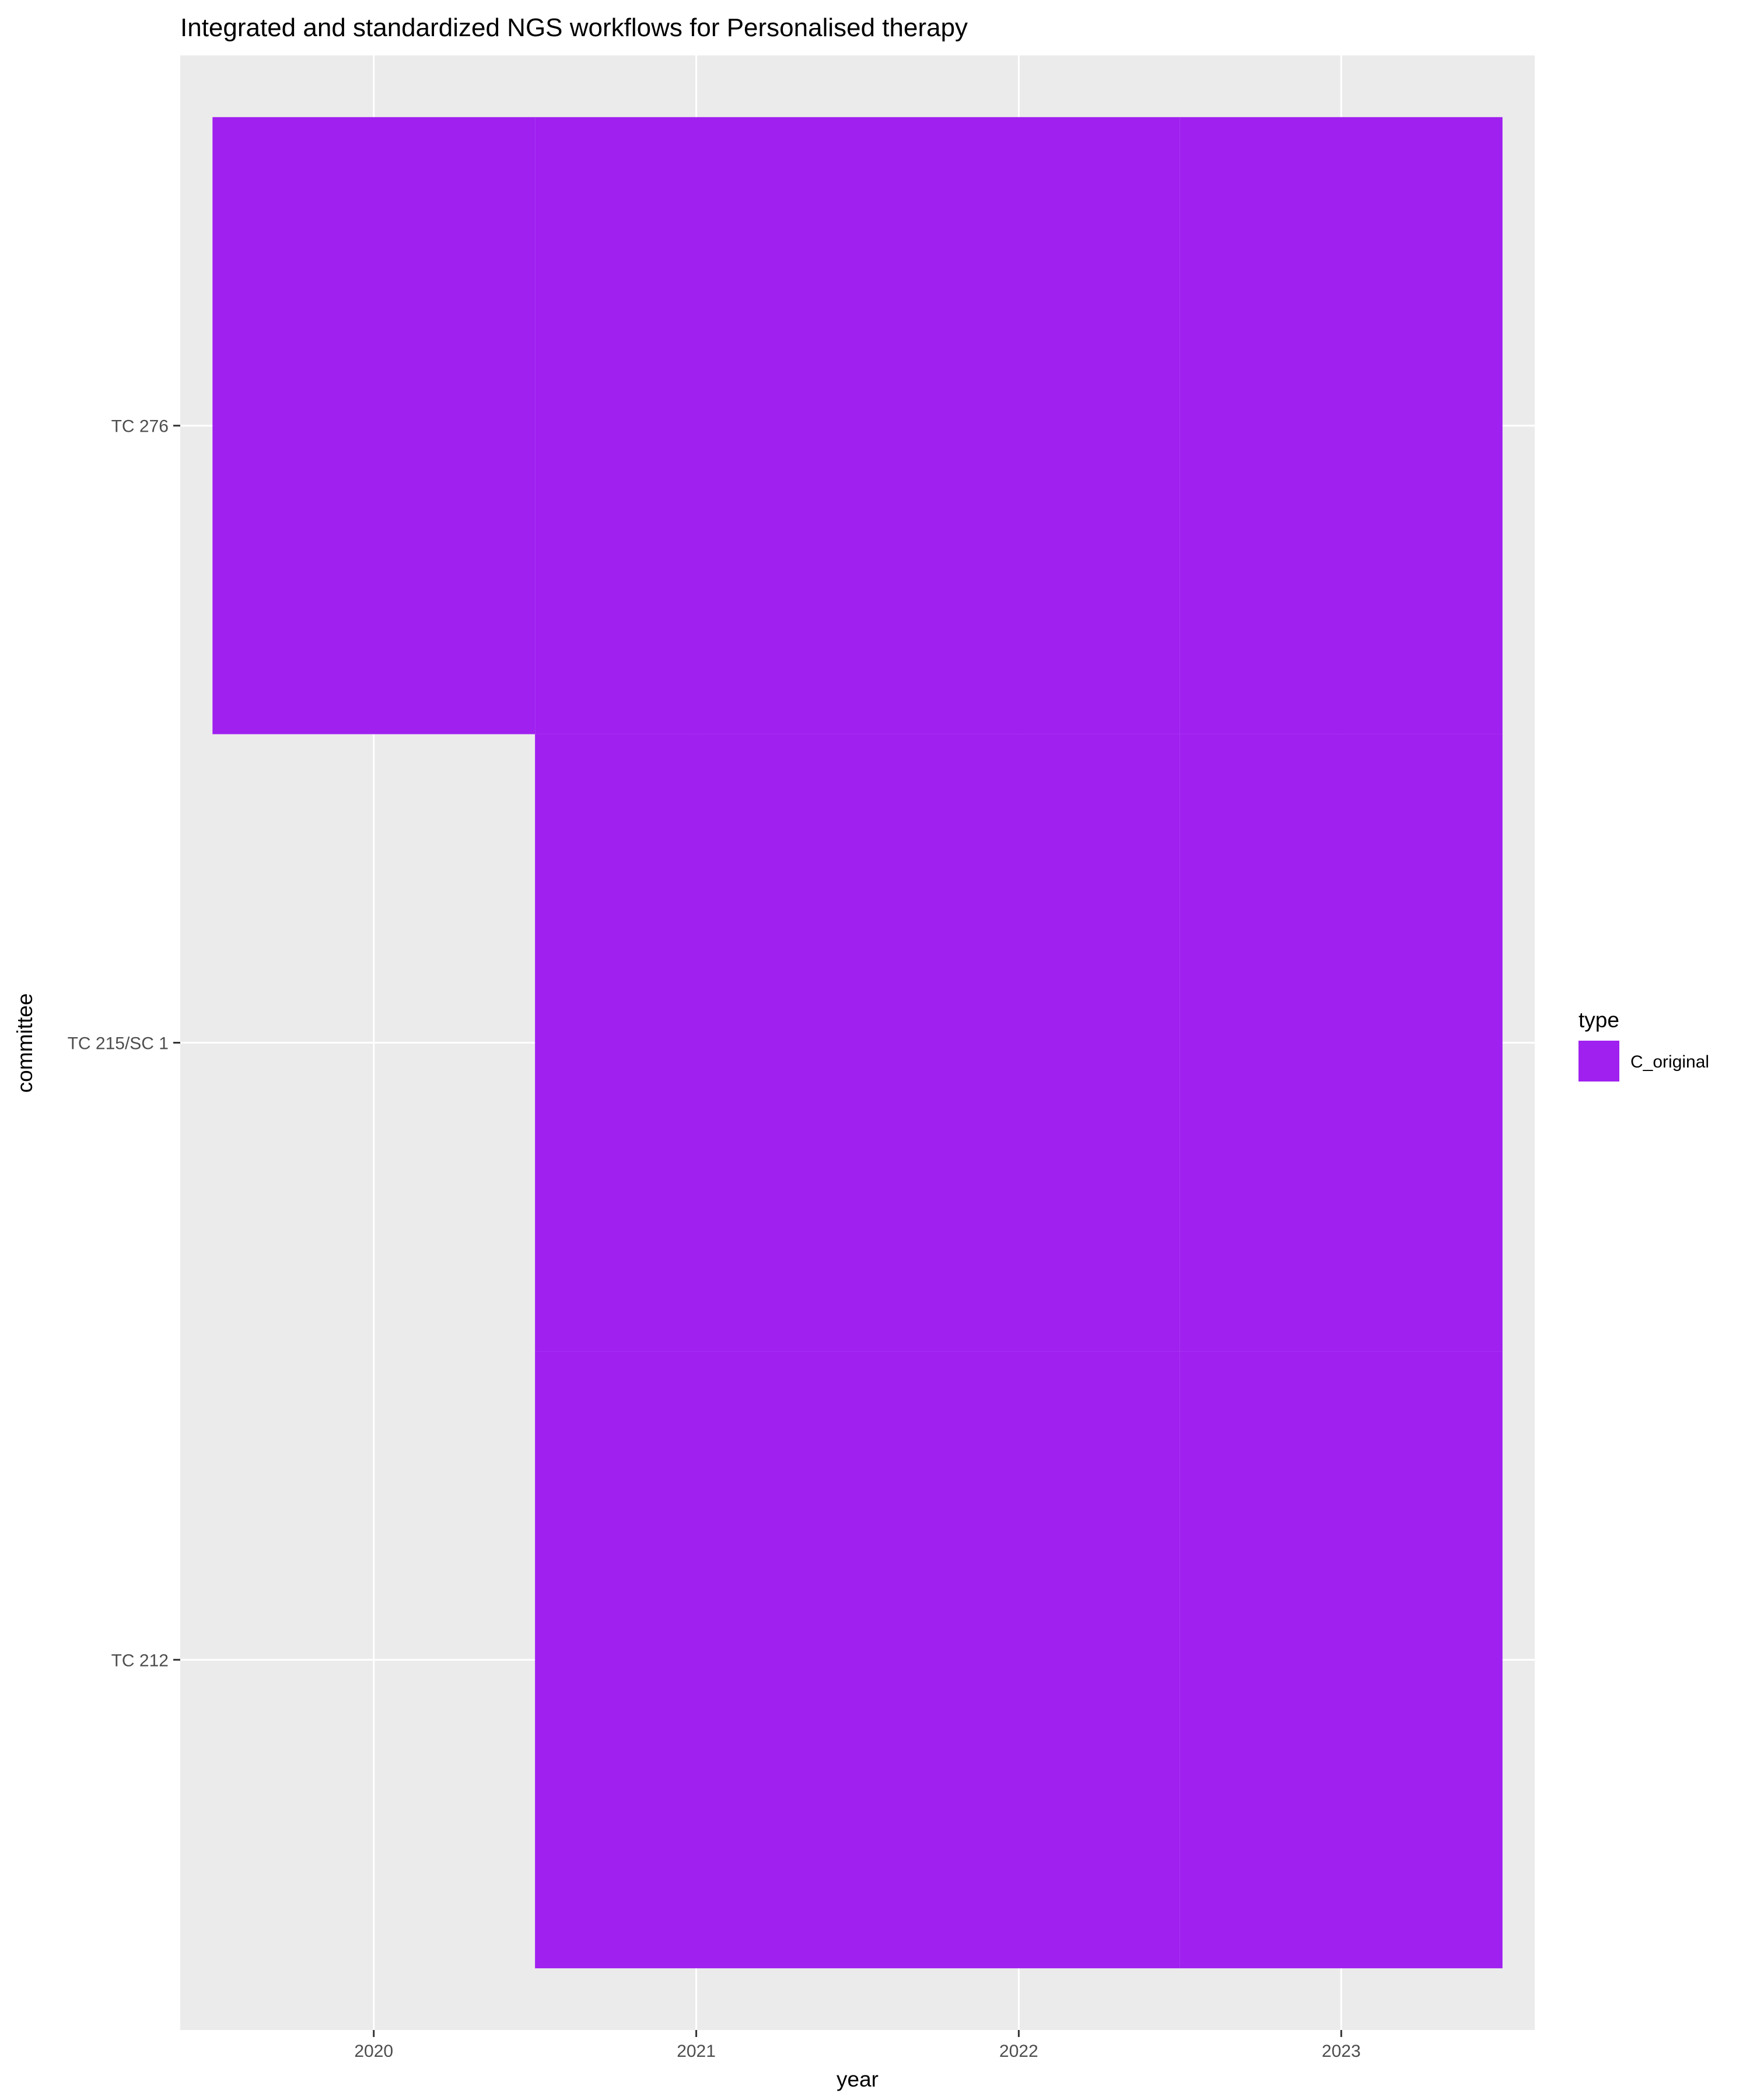 This screenshot has height=2100, width=1750. What do you see at coordinates (1643, 1045) in the screenshot?
I see `legend: type C_original` at bounding box center [1643, 1045].